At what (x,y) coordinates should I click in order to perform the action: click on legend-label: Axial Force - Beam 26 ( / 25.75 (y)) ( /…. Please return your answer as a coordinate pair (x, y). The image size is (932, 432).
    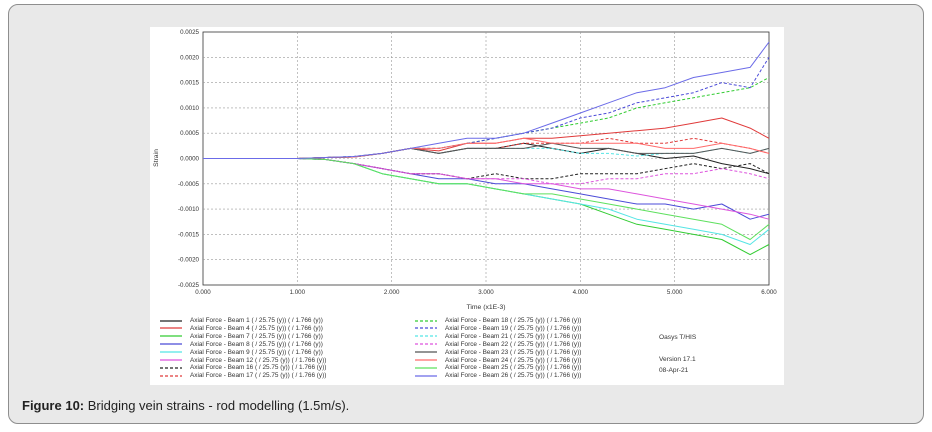
    Looking at the image, I should click on (513, 376).